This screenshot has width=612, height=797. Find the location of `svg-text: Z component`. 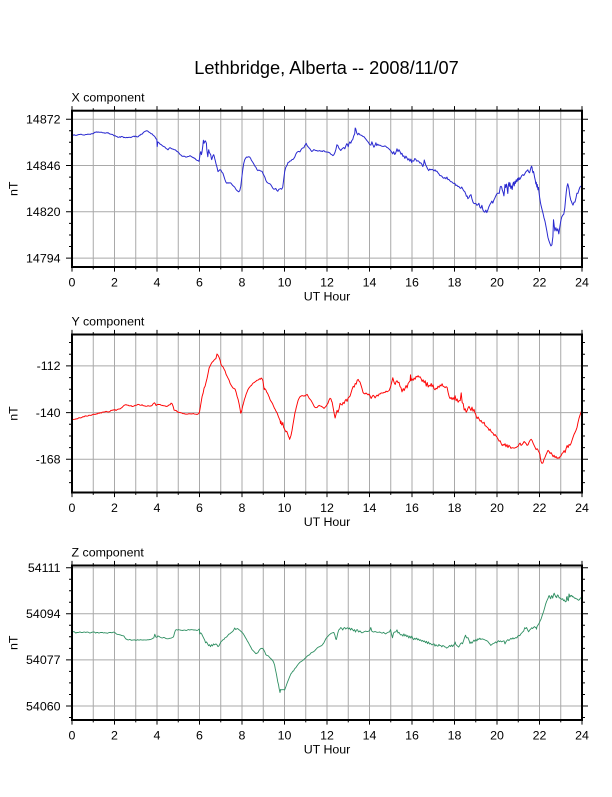

svg-text: Z component is located at coordinates (108, 553).